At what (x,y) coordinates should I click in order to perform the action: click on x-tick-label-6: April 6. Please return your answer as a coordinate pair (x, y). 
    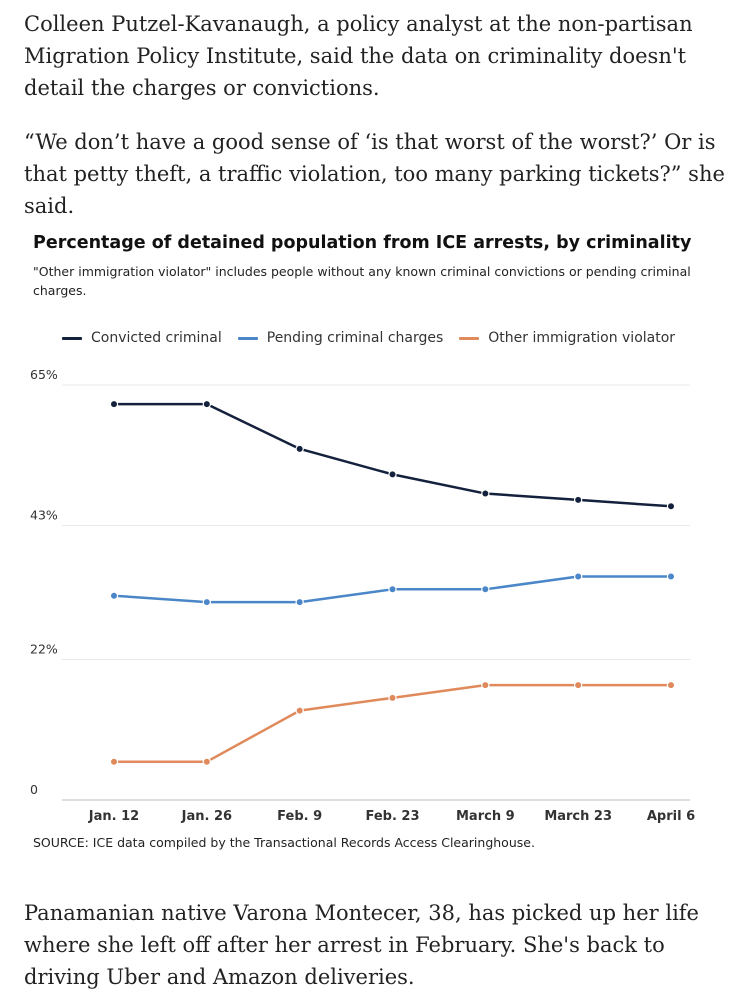
    Looking at the image, I should click on (671, 816).